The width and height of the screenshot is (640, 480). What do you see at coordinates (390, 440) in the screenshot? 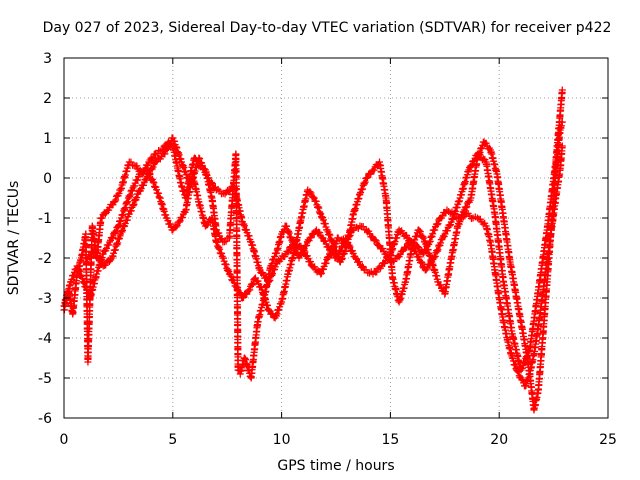
I see `x-tick-label: 15` at bounding box center [390, 440].